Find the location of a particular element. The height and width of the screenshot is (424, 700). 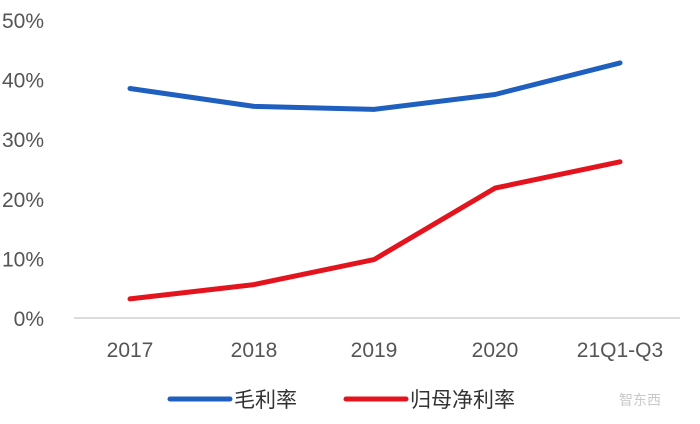

y-tick-label: 0% is located at coordinates (29, 319).